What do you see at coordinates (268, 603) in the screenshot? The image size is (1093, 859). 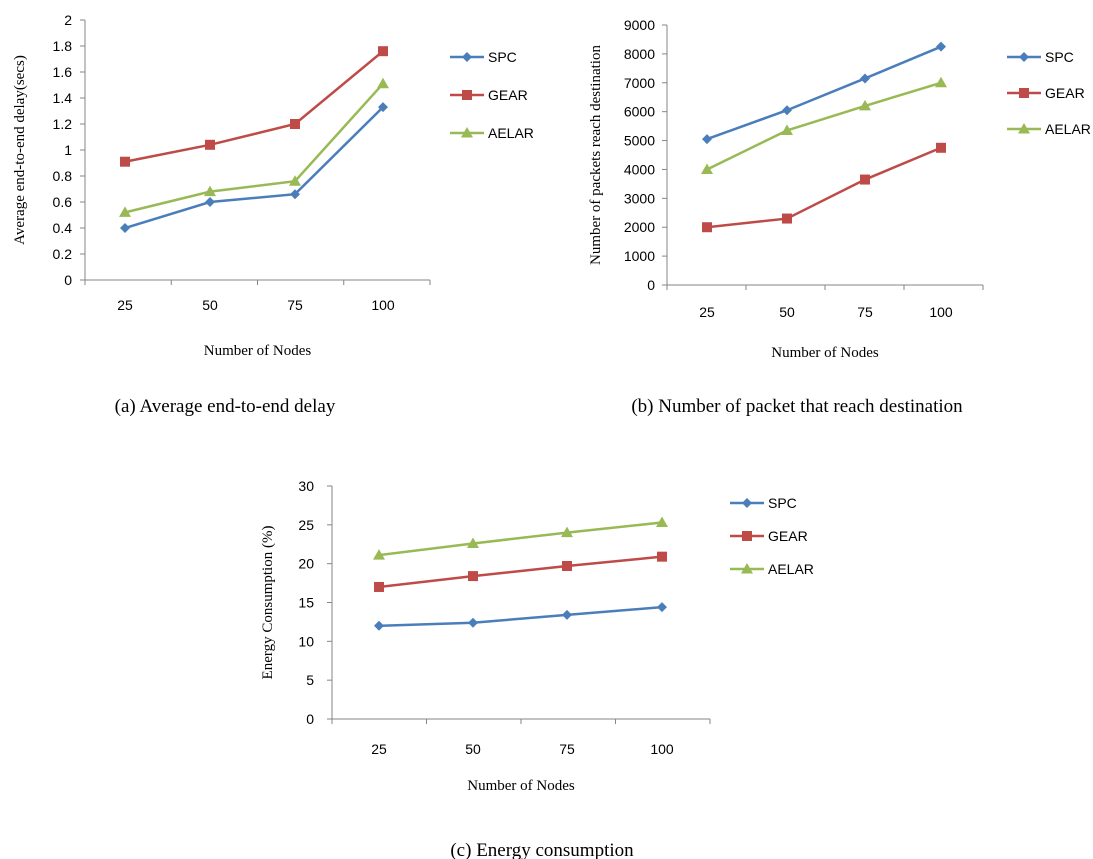 I see `y-axis-title: Energy Consumption (%)` at bounding box center [268, 603].